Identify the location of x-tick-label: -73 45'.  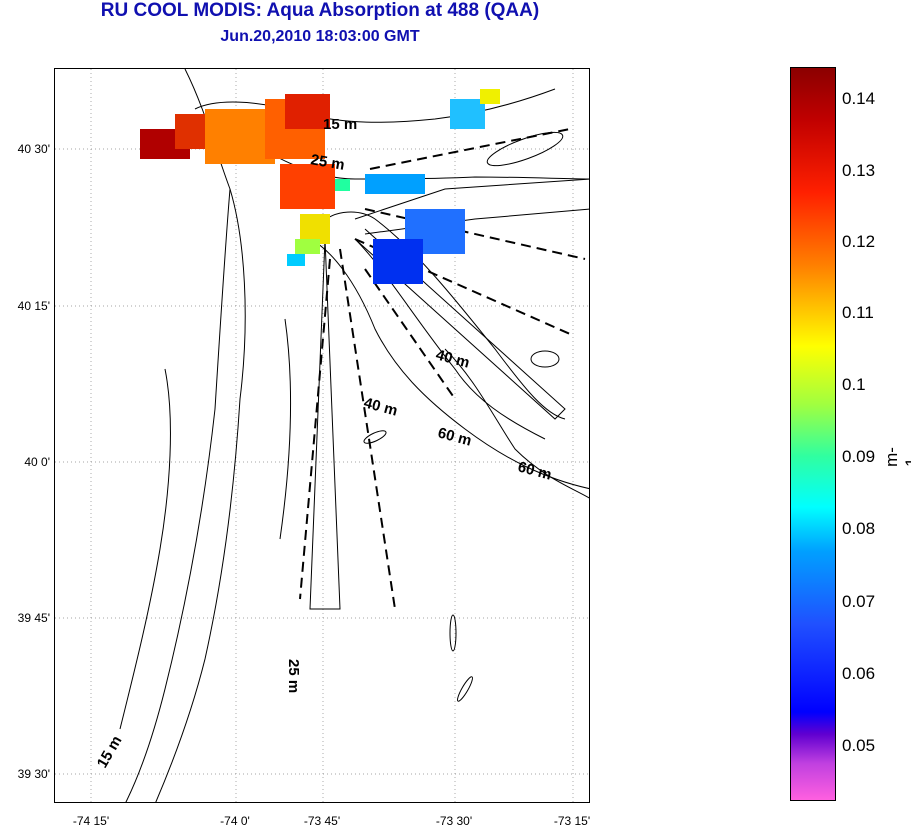
(322, 821).